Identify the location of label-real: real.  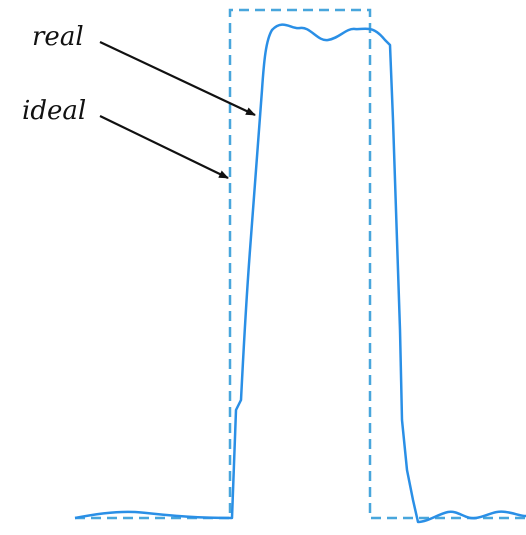
(58, 37).